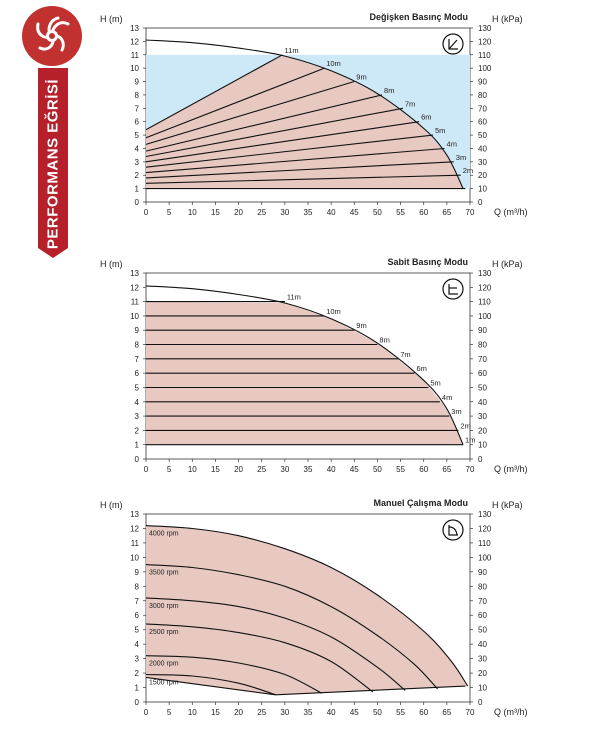 Image resolution: width=613 pixels, height=733 pixels. What do you see at coordinates (164, 573) in the screenshot?
I see `series-label: 3500 rpm` at bounding box center [164, 573].